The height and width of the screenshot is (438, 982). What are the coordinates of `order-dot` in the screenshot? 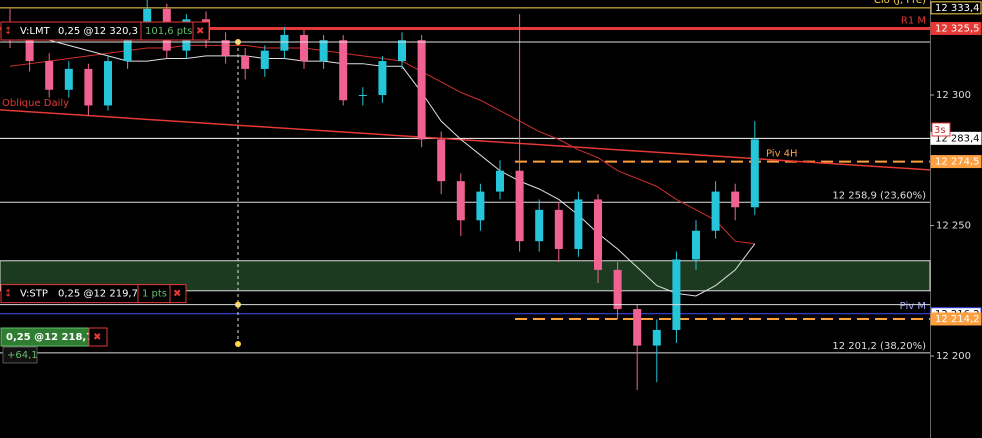 It's located at (238, 344).